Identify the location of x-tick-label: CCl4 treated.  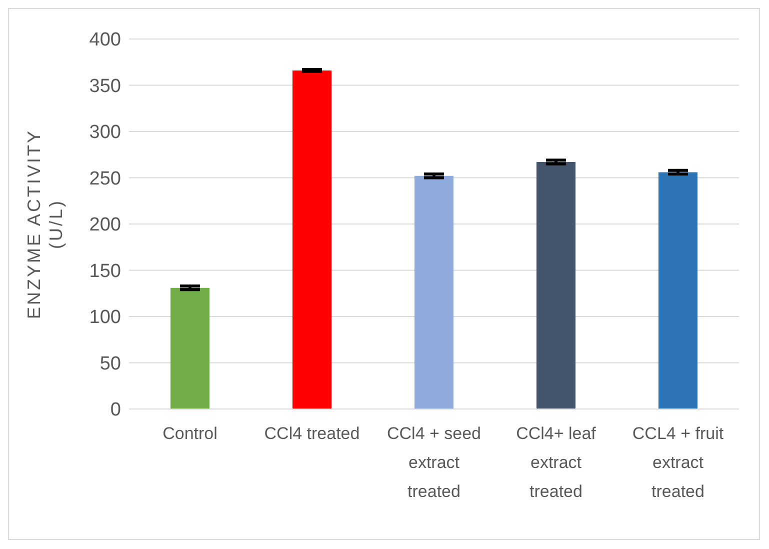
(312, 433).